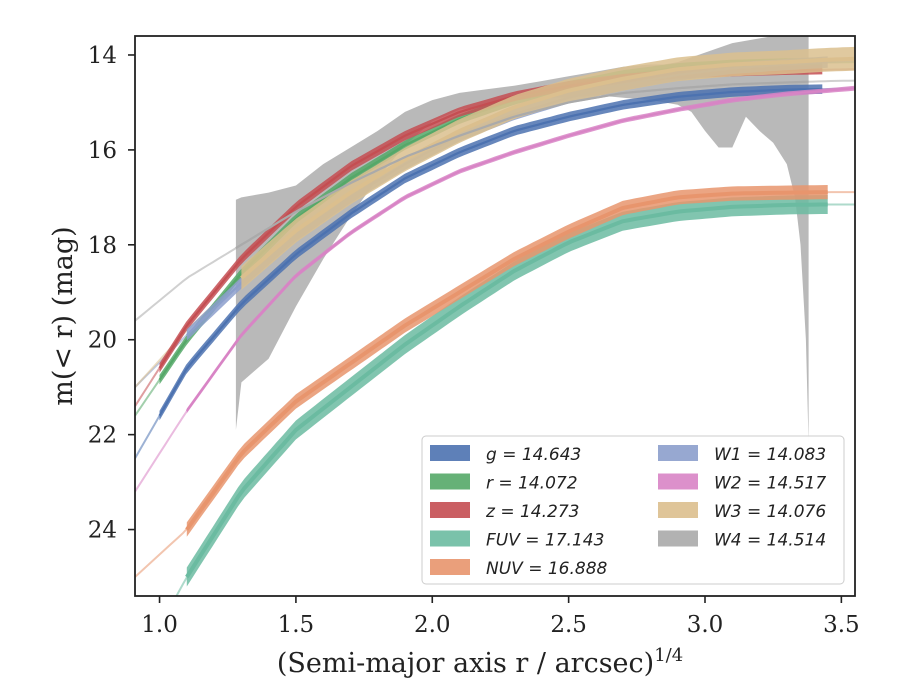 The height and width of the screenshot is (700, 900). Describe the element at coordinates (533, 455) in the screenshot. I see `legend-label-g: g = 14.643` at that location.